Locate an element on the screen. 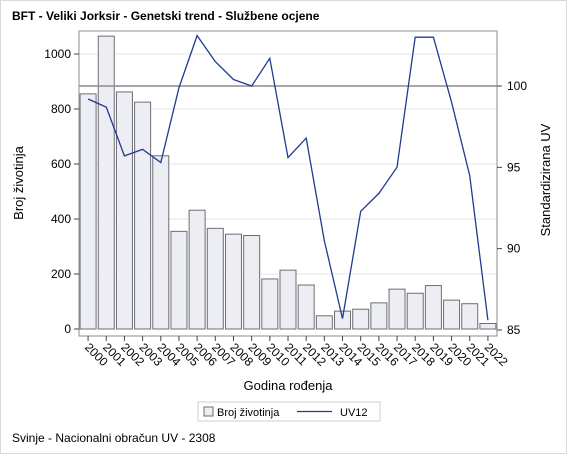 The width and height of the screenshot is (567, 454). y-tick-label: 800 is located at coordinates (61, 109).